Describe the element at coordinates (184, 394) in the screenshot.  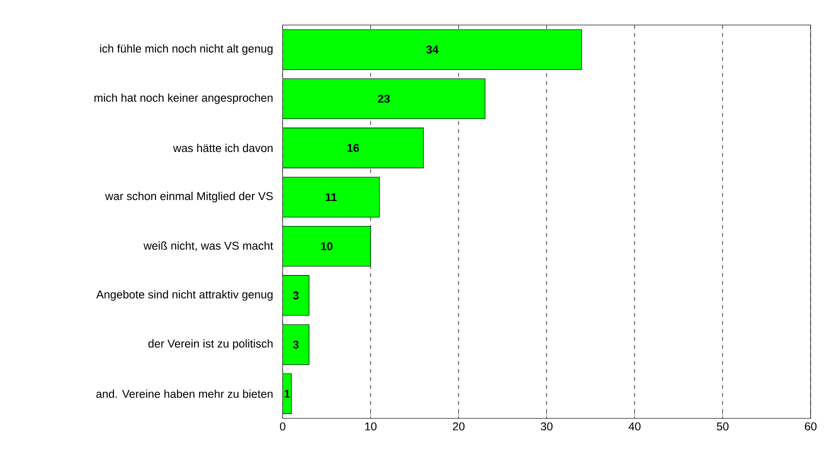
I see `y-tick-label: and. Vereine haben mehr zu bieten` at that location.